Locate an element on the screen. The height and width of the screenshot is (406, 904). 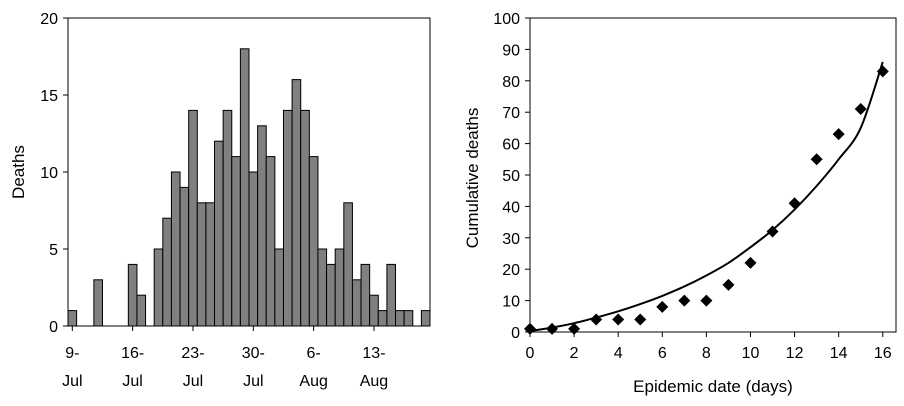
cumulative-x-tick-label: 4 is located at coordinates (618, 353).